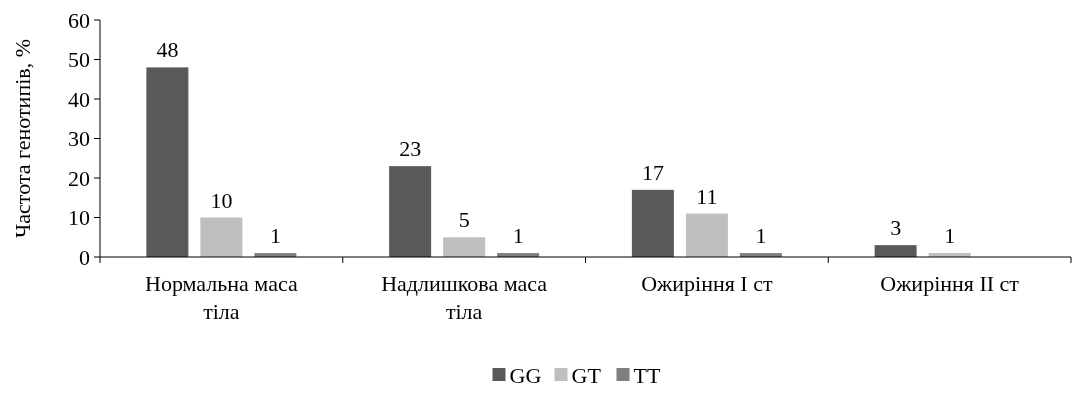 The height and width of the screenshot is (405, 1081). I want to click on data-label: 10, so click(221, 200).